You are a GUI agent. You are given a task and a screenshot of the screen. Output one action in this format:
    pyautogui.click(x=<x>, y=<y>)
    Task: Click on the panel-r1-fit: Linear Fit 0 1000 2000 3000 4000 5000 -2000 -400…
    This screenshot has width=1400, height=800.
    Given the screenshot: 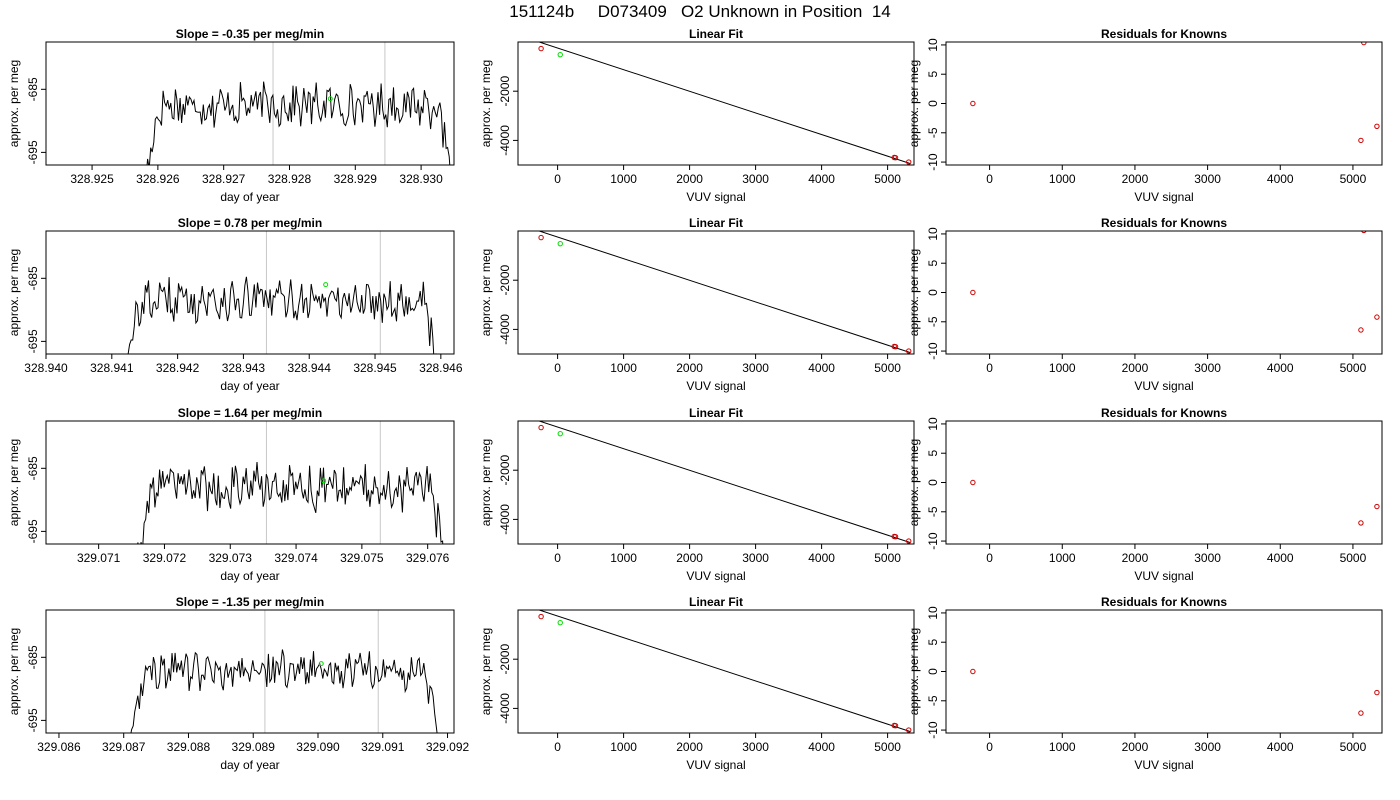 What is the action you would take?
    pyautogui.click(x=697, y=304)
    